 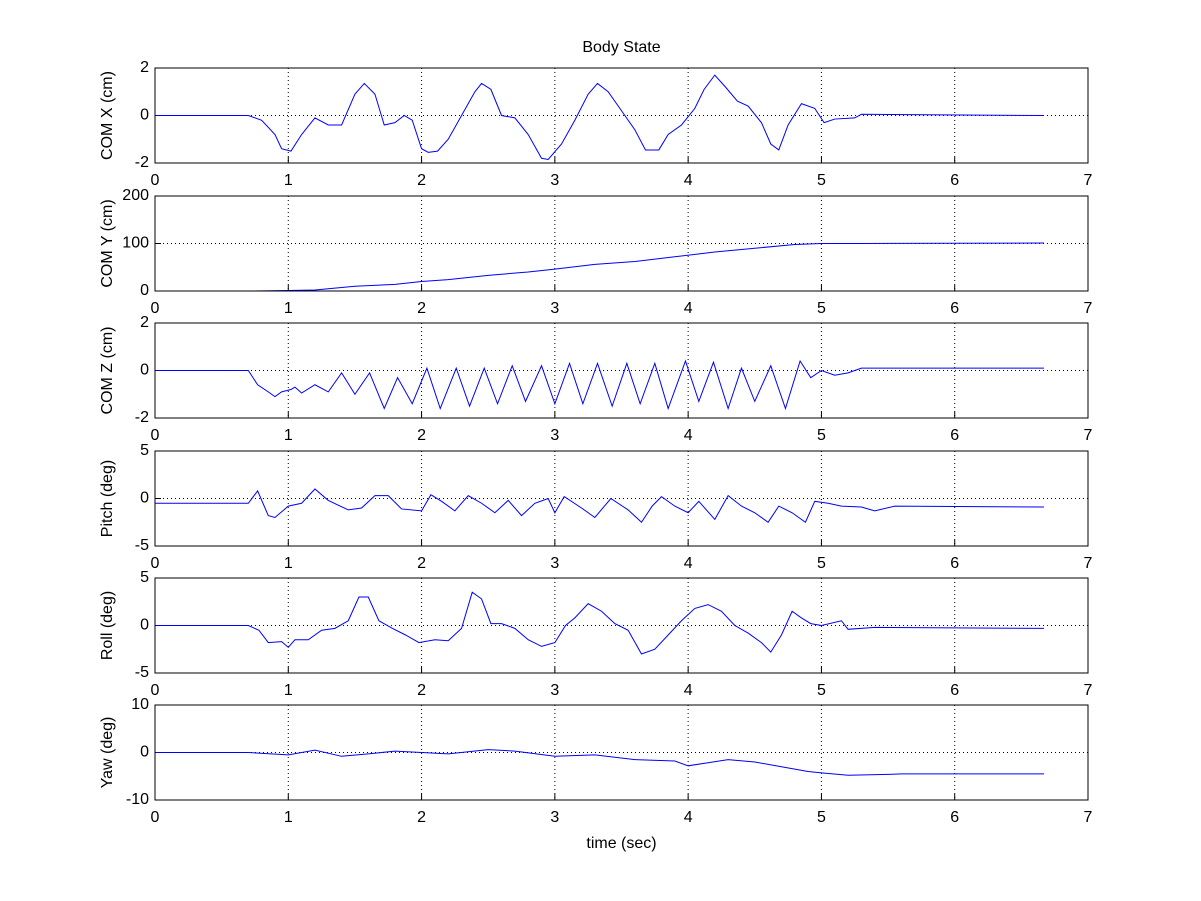 I want to click on y-axis-label: Roll (deg), so click(x=107, y=625).